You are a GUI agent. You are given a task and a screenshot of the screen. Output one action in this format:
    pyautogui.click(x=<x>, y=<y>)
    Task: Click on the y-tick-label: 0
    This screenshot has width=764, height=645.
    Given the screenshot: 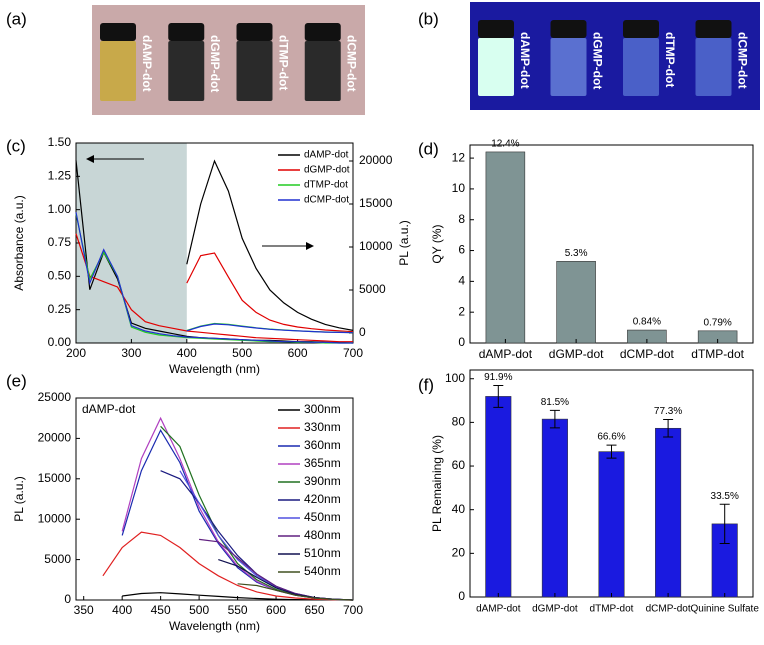 What is the action you would take?
    pyautogui.click(x=362, y=332)
    